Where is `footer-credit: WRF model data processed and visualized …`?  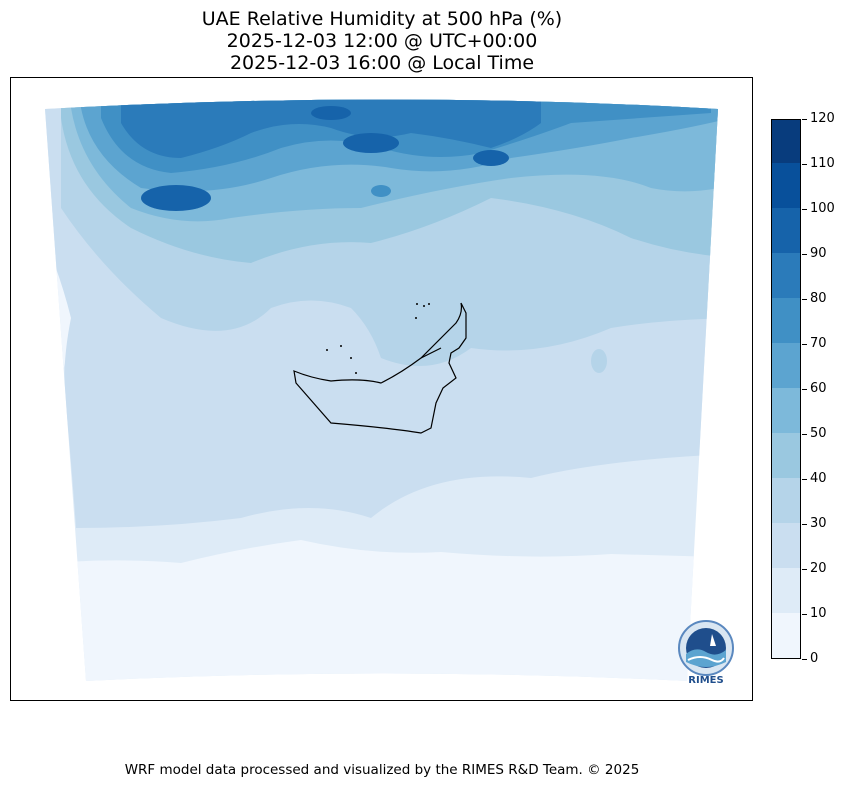
footer-credit: WRF model data processed and visualized … is located at coordinates (382, 770).